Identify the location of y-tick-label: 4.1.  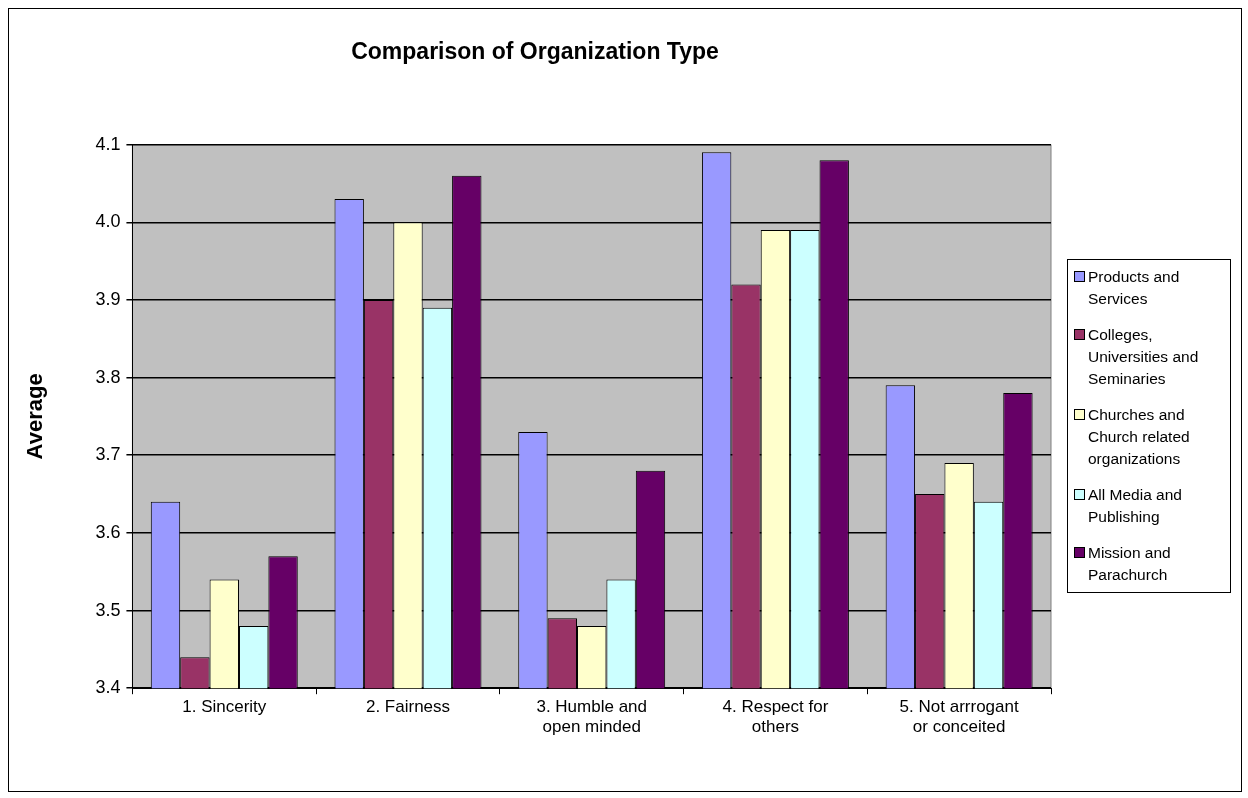
(108, 143).